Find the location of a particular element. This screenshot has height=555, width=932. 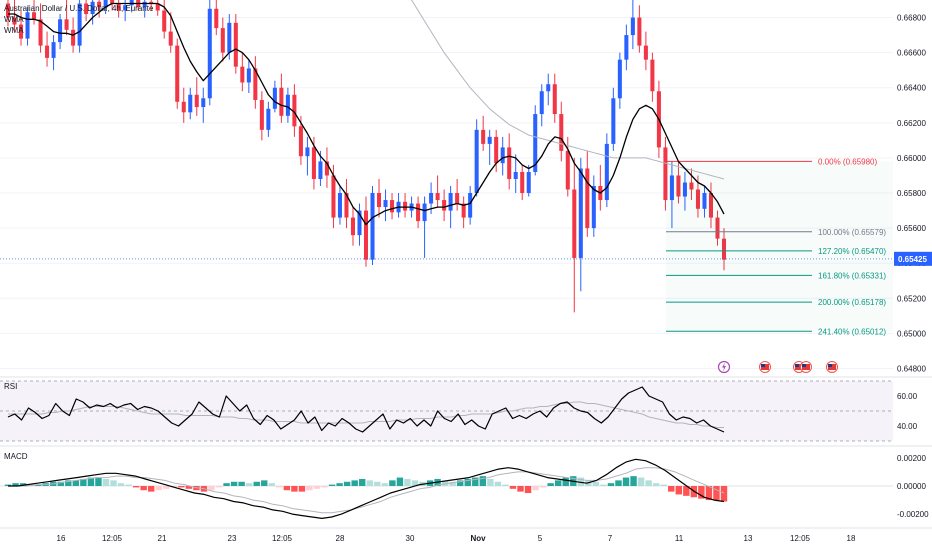

lightning-icon is located at coordinates (724, 367).